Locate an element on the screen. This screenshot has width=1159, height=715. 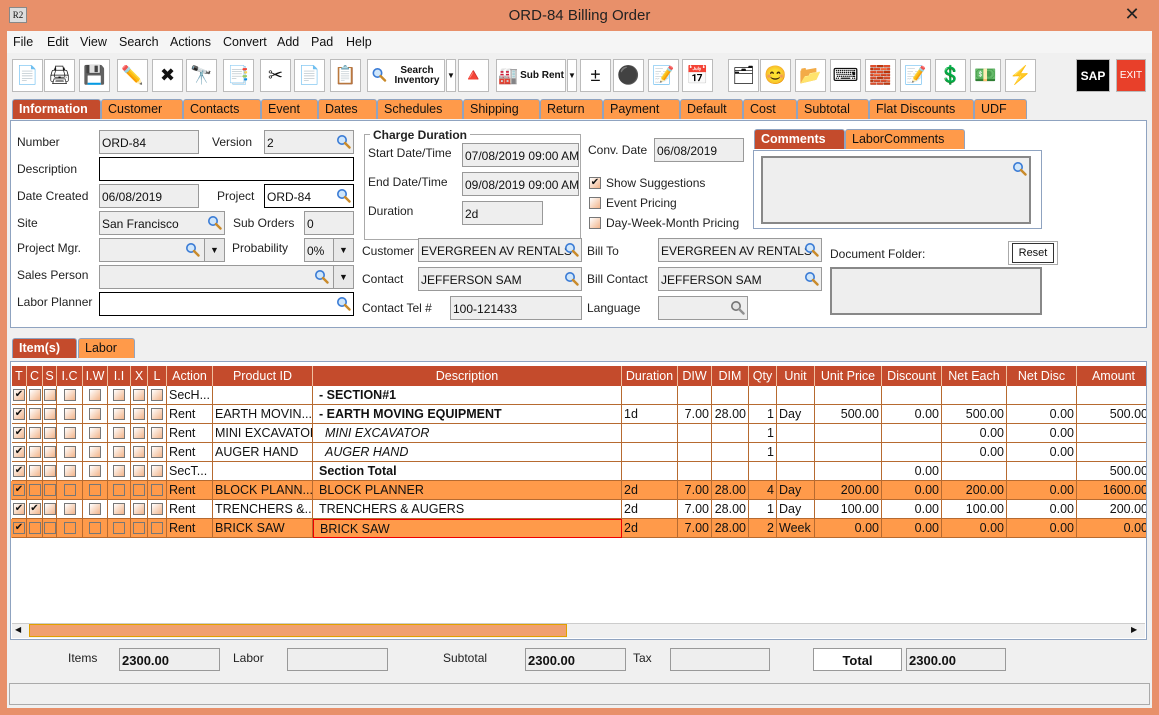
print-button: 🖨 is located at coordinates (59, 75).